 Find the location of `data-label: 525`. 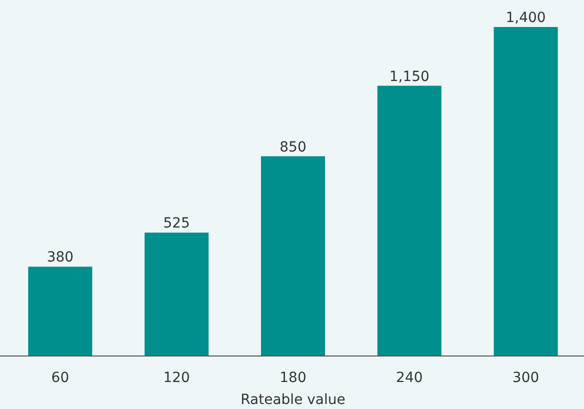

data-label: 525 is located at coordinates (176, 224).